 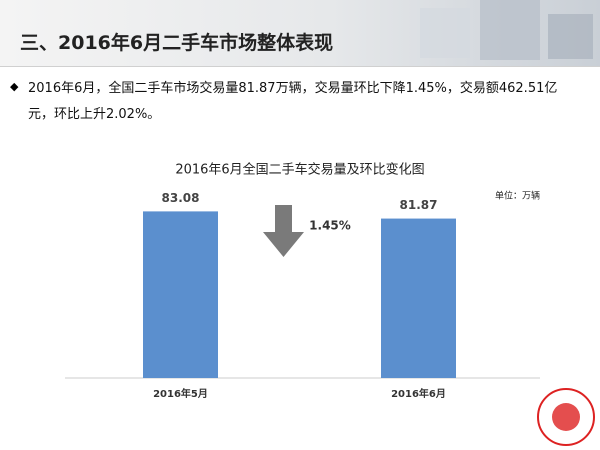 I want to click on x-tick-label: 2016年5月, so click(x=180, y=393).